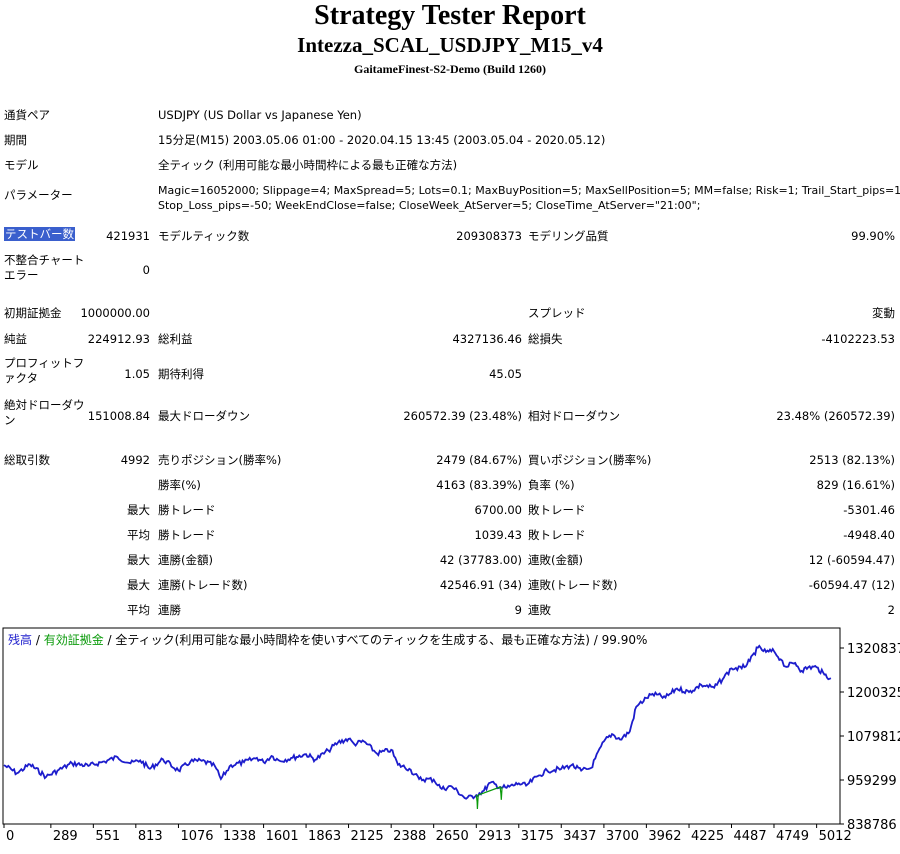 The image size is (900, 854). What do you see at coordinates (118, 339) in the screenshot?
I see `net-profit-value: 224912.93` at bounding box center [118, 339].